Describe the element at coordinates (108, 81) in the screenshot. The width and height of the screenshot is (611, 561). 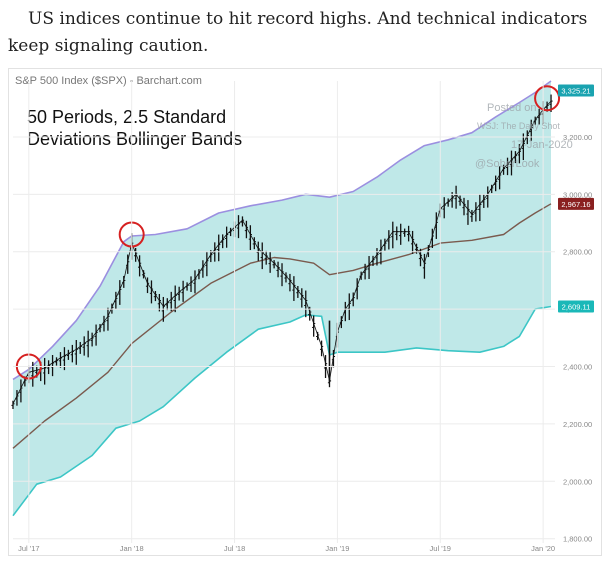
I see `chart-title: S&P 500 Index ($SPX) - Barchart.com` at that location.